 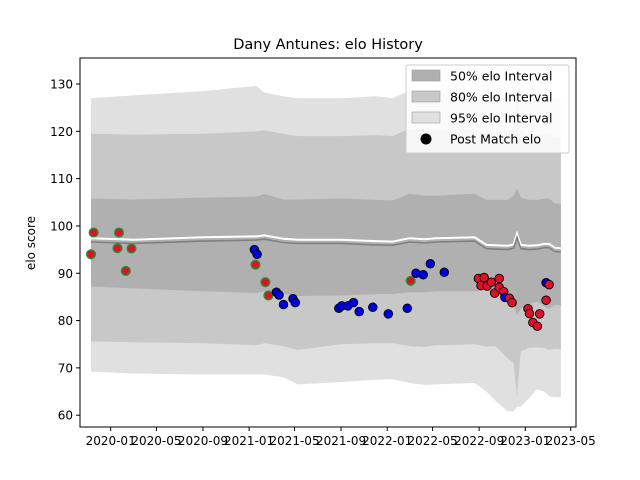 I want to click on upper-mean-line, so click(x=325, y=240).